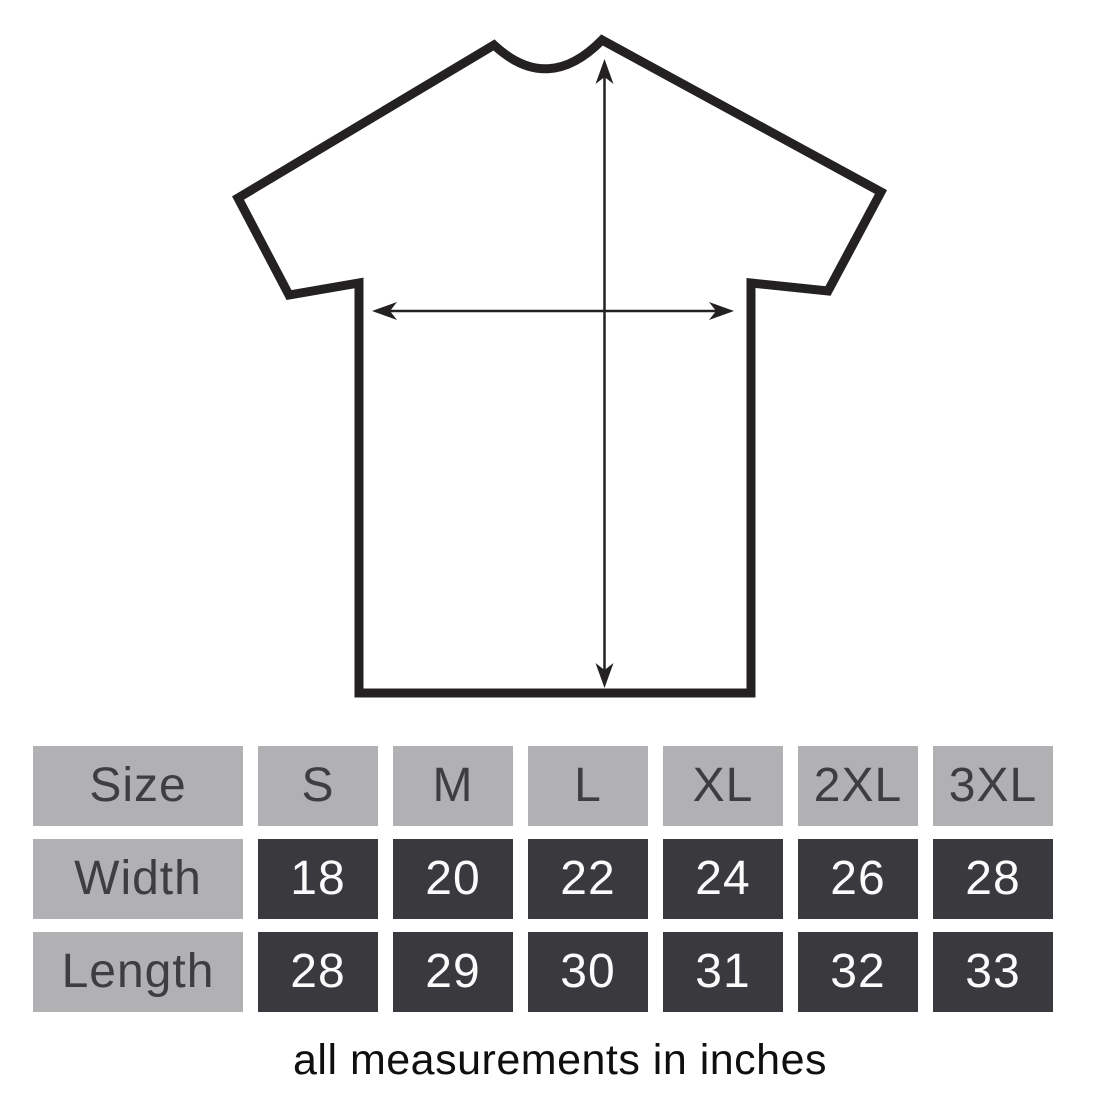 The image size is (1120, 1120). What do you see at coordinates (723, 972) in the screenshot?
I see `length-value-xl: 31` at bounding box center [723, 972].